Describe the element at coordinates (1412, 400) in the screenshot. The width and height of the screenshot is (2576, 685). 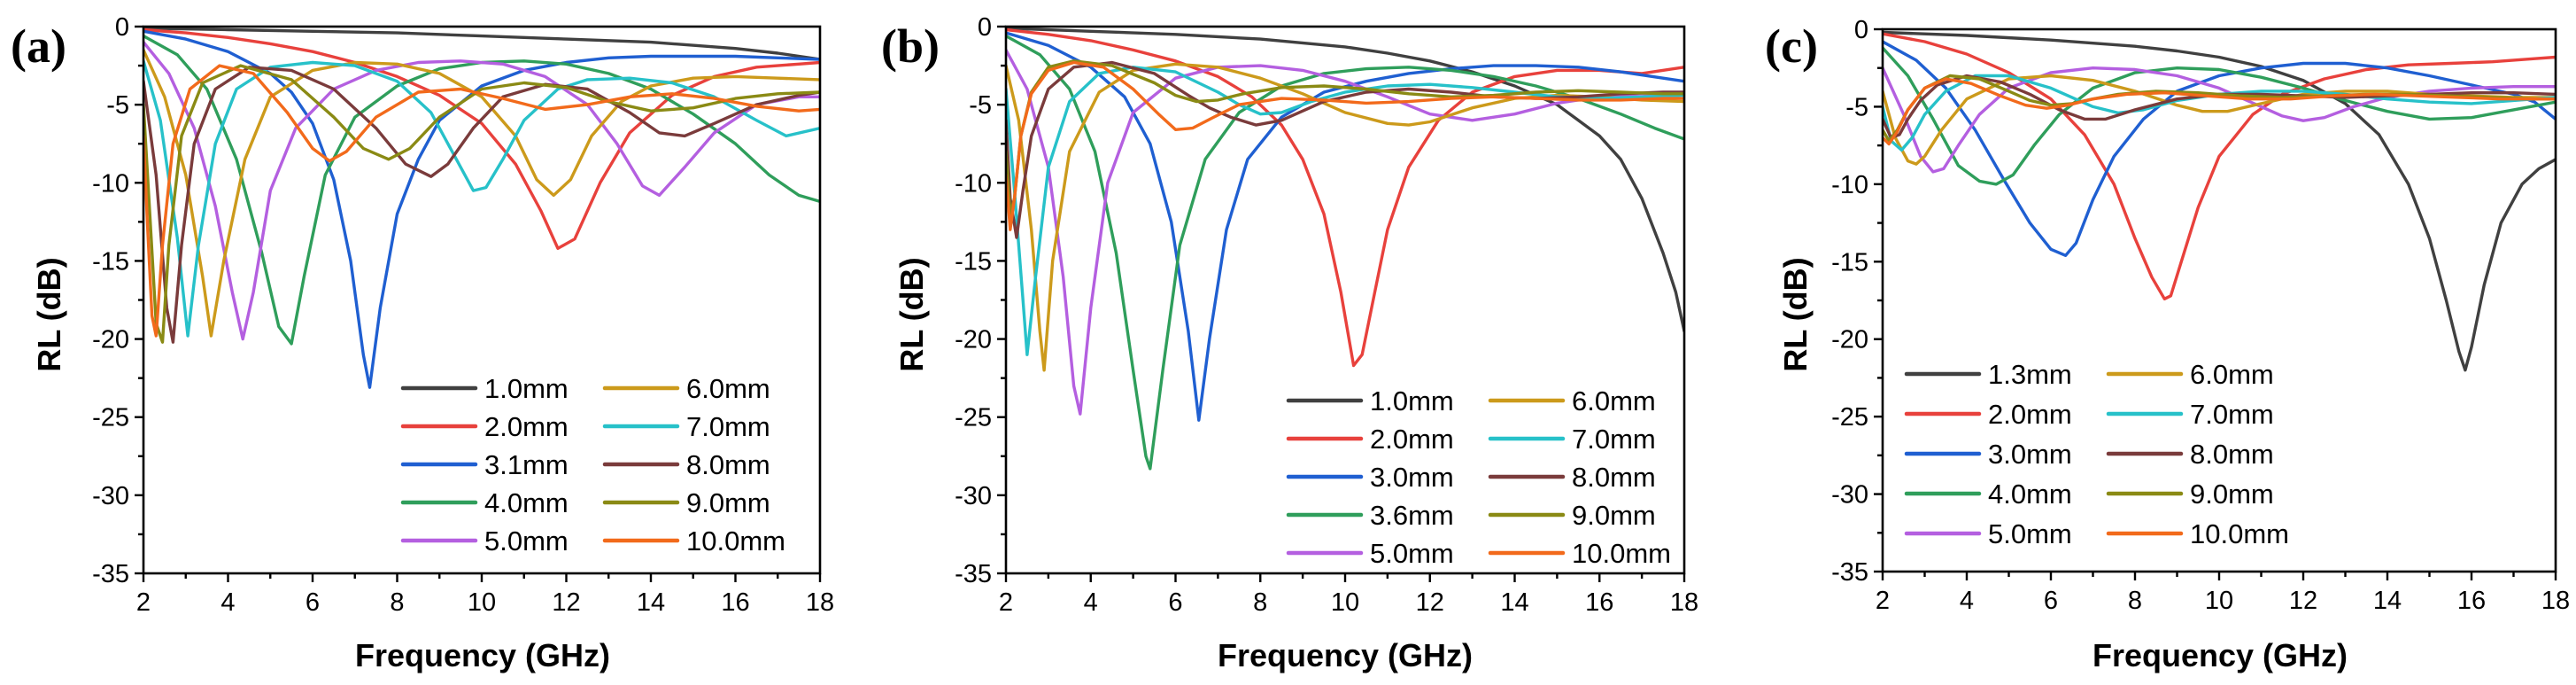
I see `legend-label: 1.0mm` at that location.